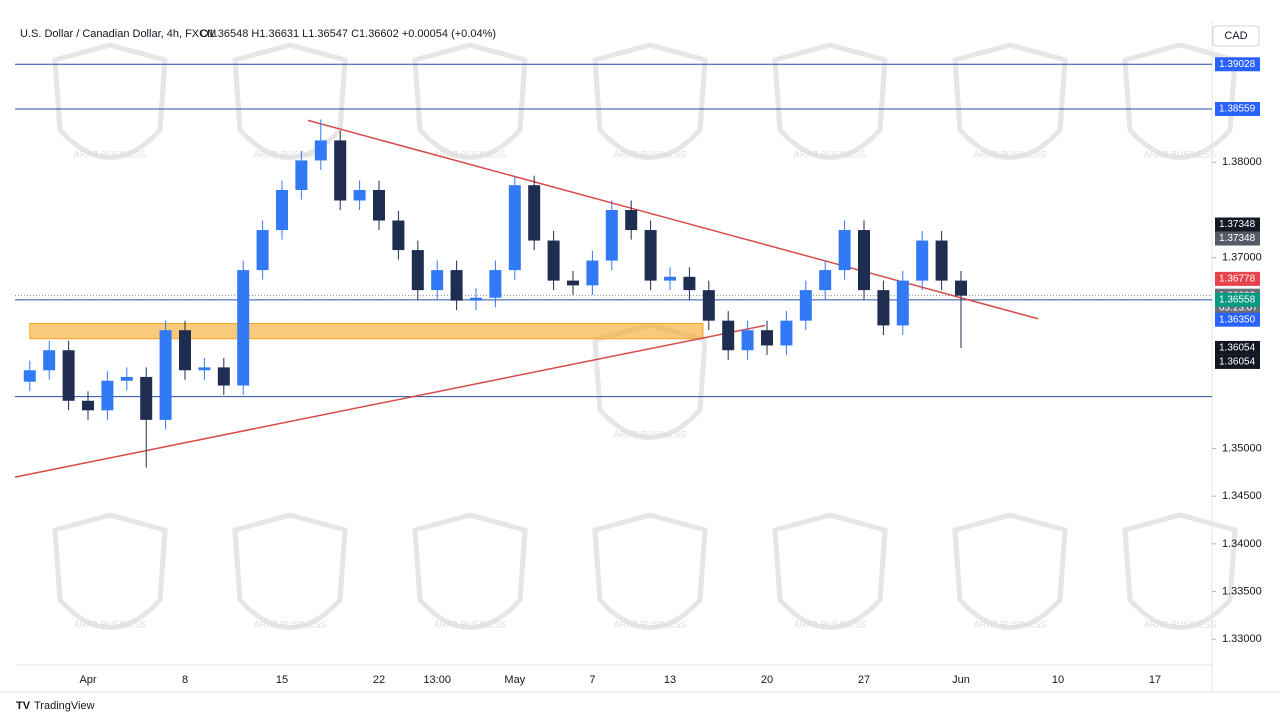 The image size is (1280, 720). I want to click on currency-label: CAD, so click(1235, 36).